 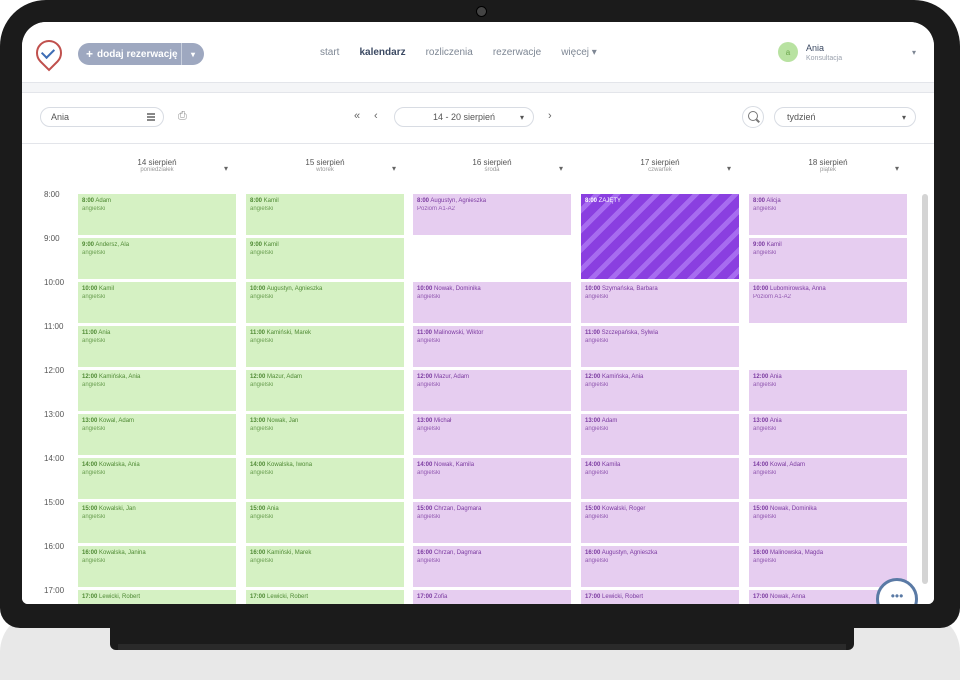 What do you see at coordinates (482, 631) in the screenshot?
I see `laptop-hinge` at bounding box center [482, 631].